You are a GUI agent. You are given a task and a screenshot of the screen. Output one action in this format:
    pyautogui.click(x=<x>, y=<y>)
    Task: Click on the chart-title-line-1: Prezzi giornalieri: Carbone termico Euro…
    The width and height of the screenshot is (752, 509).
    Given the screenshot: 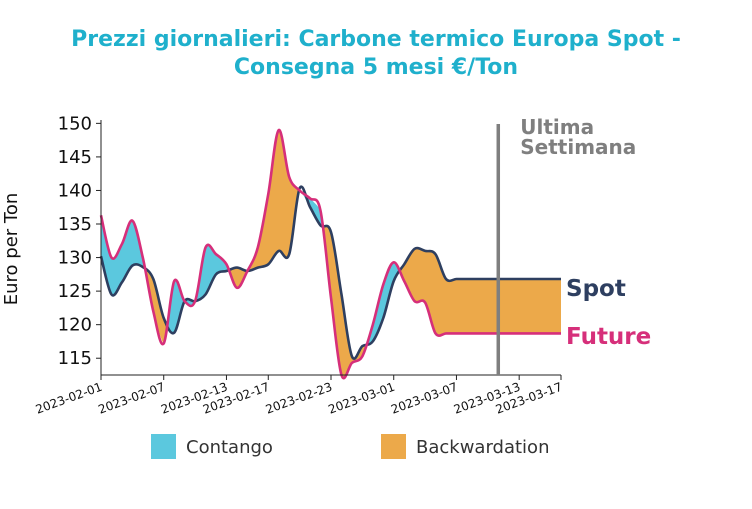 What is the action you would take?
    pyautogui.click(x=376, y=39)
    